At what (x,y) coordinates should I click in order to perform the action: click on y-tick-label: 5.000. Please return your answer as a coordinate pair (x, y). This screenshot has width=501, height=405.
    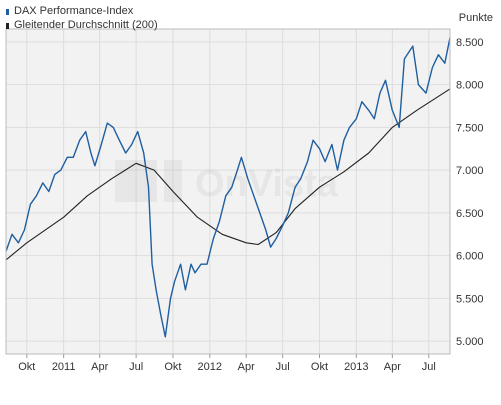
    Looking at the image, I should click on (470, 342).